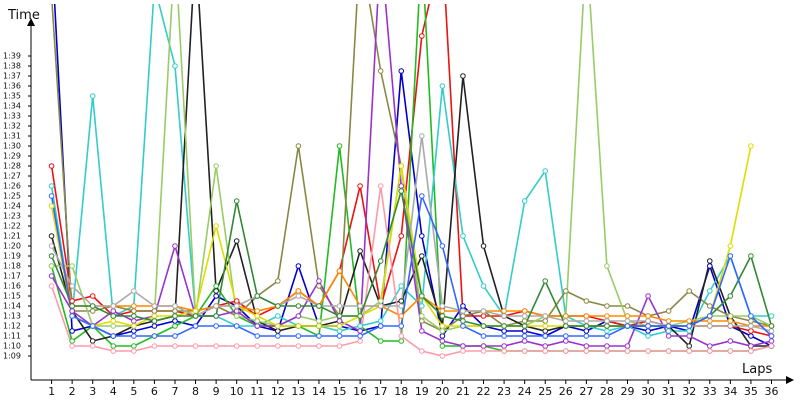 The image size is (800, 400). I want to click on y-tick-label: 1:16, so click(12, 286).